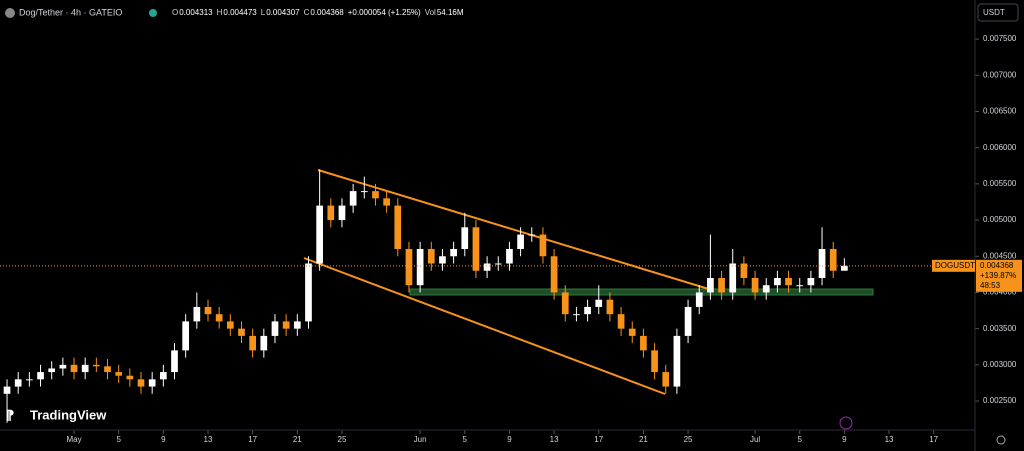  I want to click on ohlc-label: L, so click(263, 12).